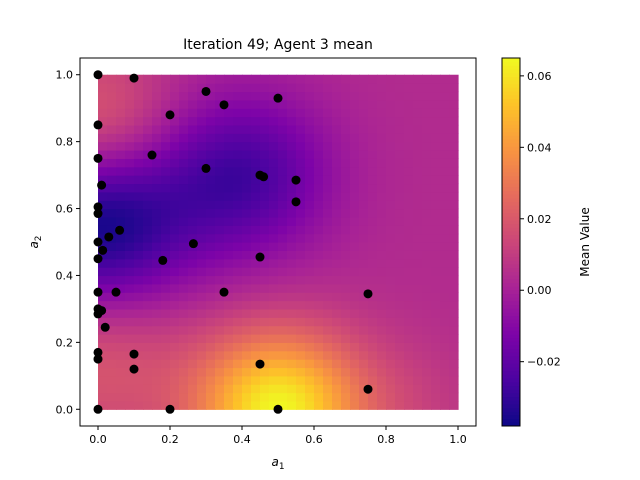 The width and height of the screenshot is (640, 480). I want to click on chart-title: Iteration 49; Agent 3 mean, so click(278, 45).